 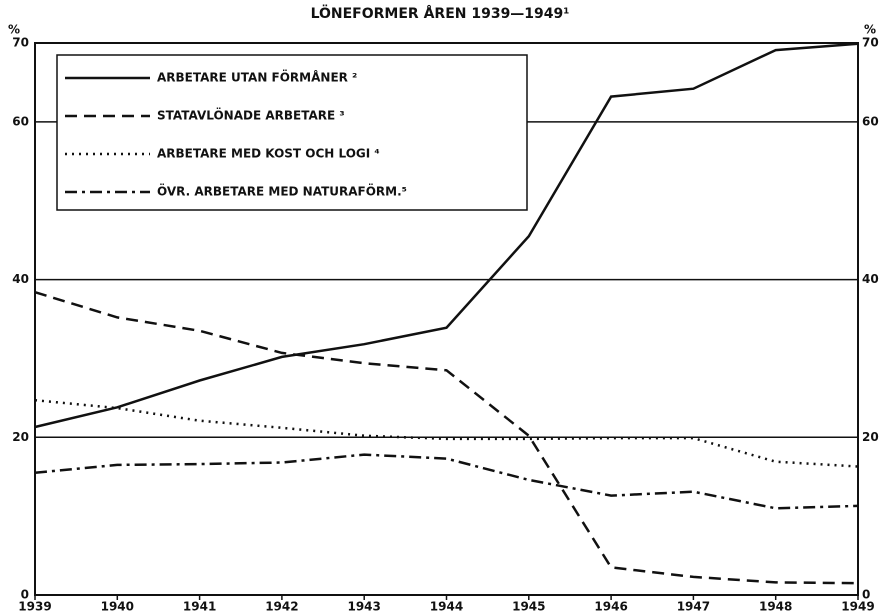 What do you see at coordinates (870, 43) in the screenshot?
I see `y-tick-label-right: 70` at bounding box center [870, 43].